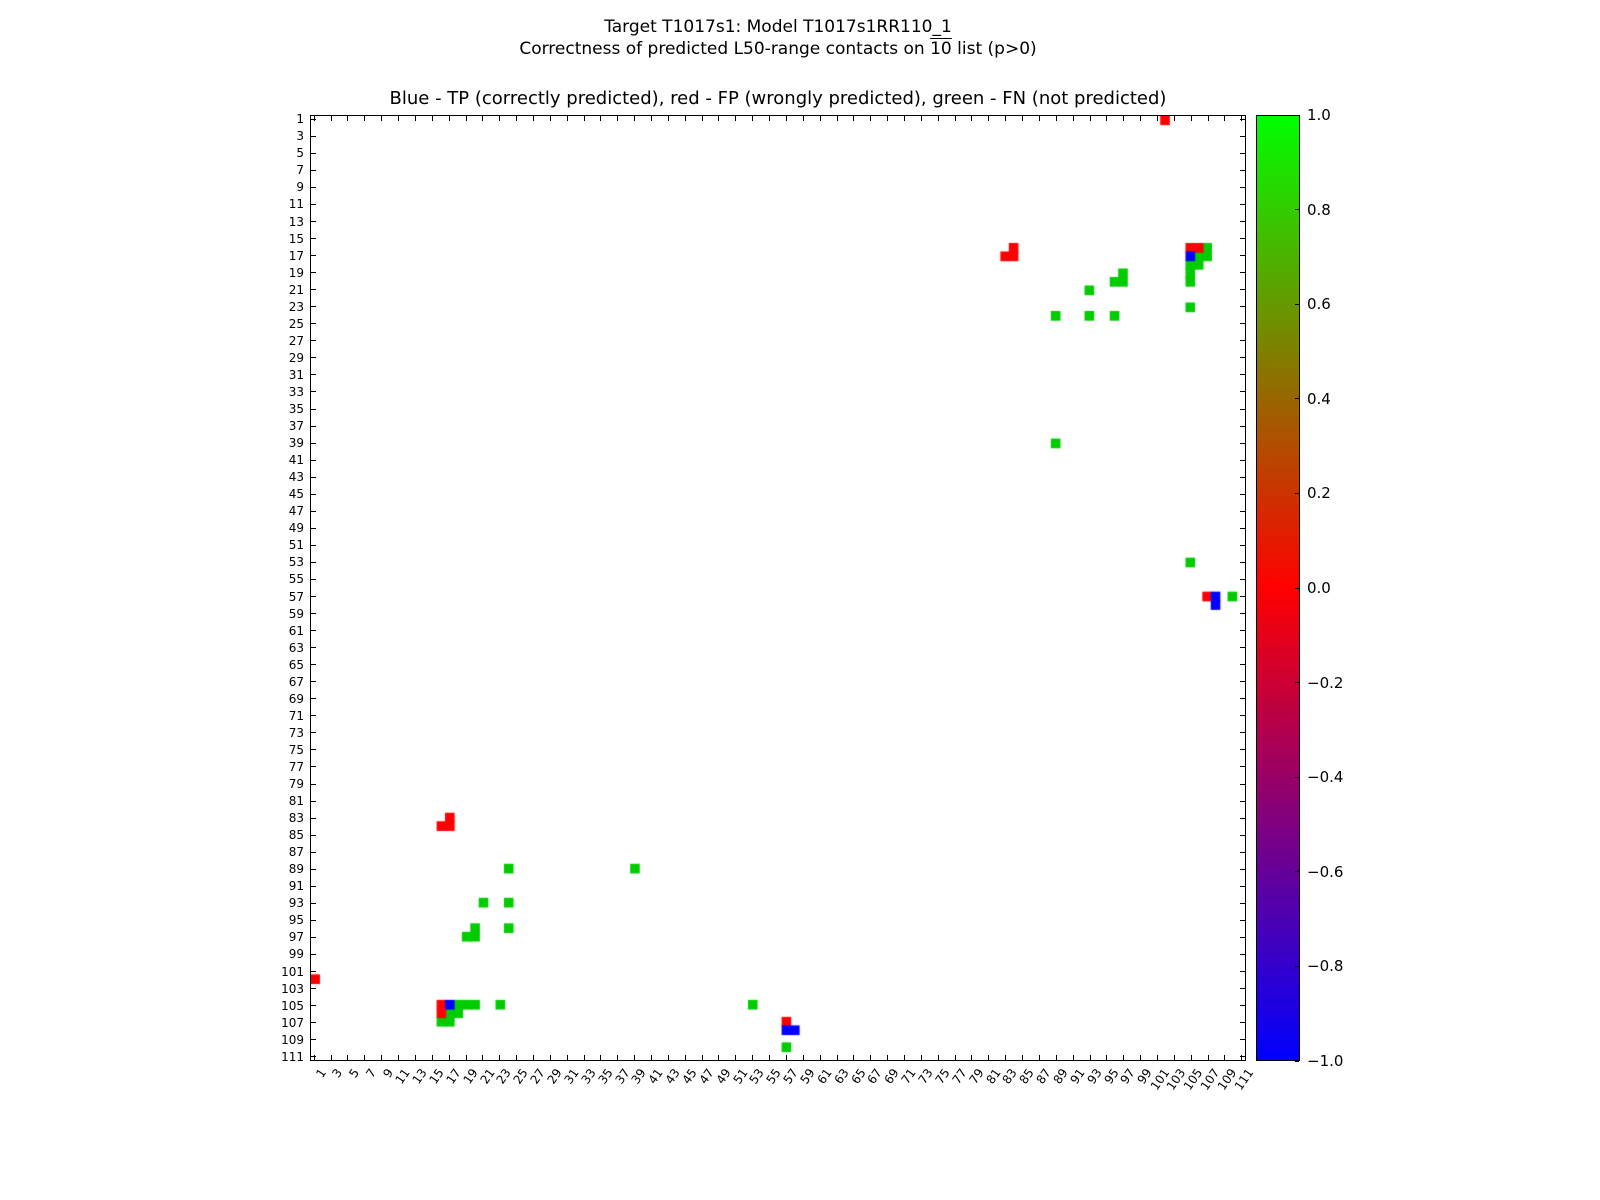 This screenshot has height=1200, width=1600. What do you see at coordinates (371, 1073) in the screenshot?
I see `x-tick-label-text: 7` at bounding box center [371, 1073].